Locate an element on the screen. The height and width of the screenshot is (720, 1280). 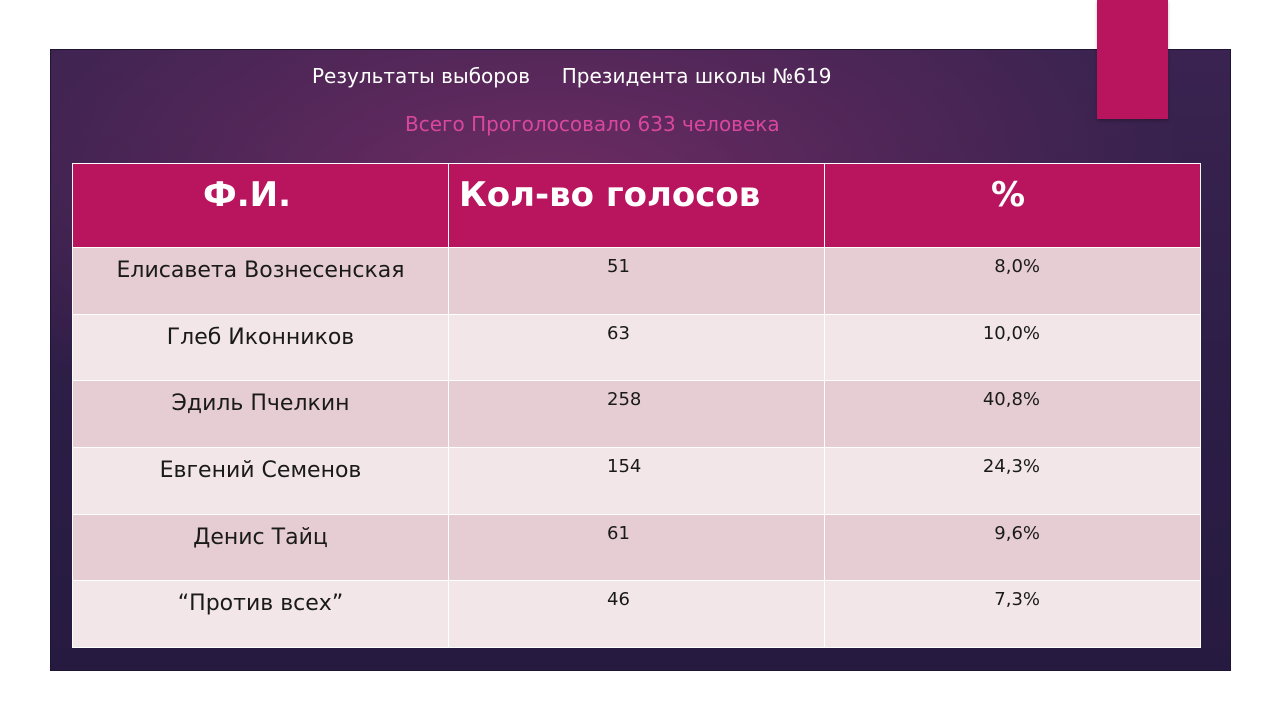
table-row: Елисавета Вознесенская 51 8,0% is located at coordinates (636, 281).